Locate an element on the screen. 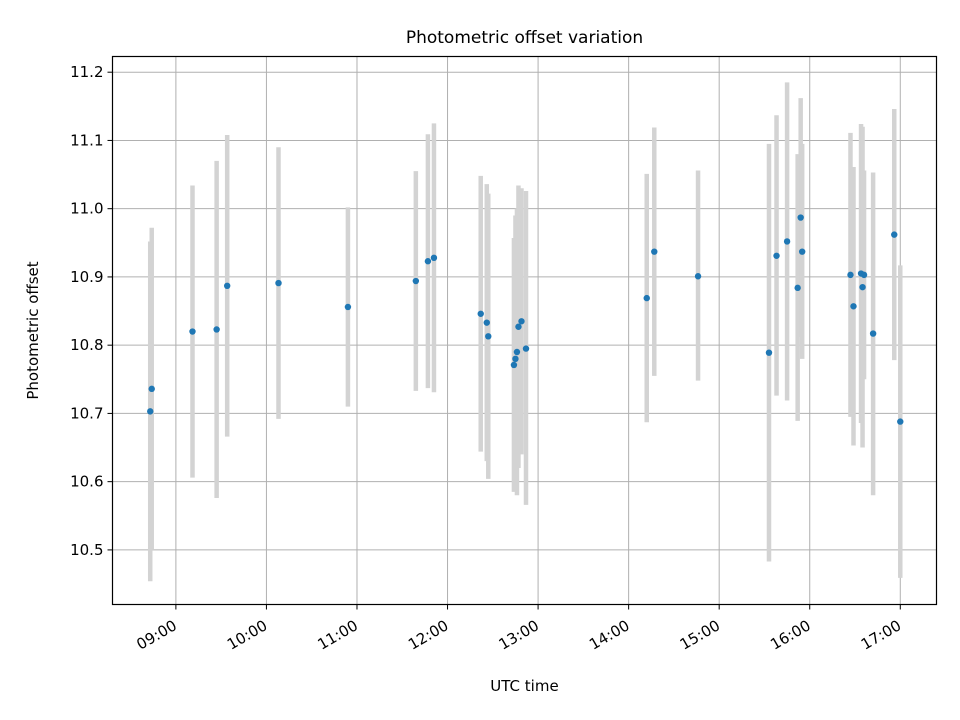  y-tick-label: 10.9 is located at coordinates (86, 277).